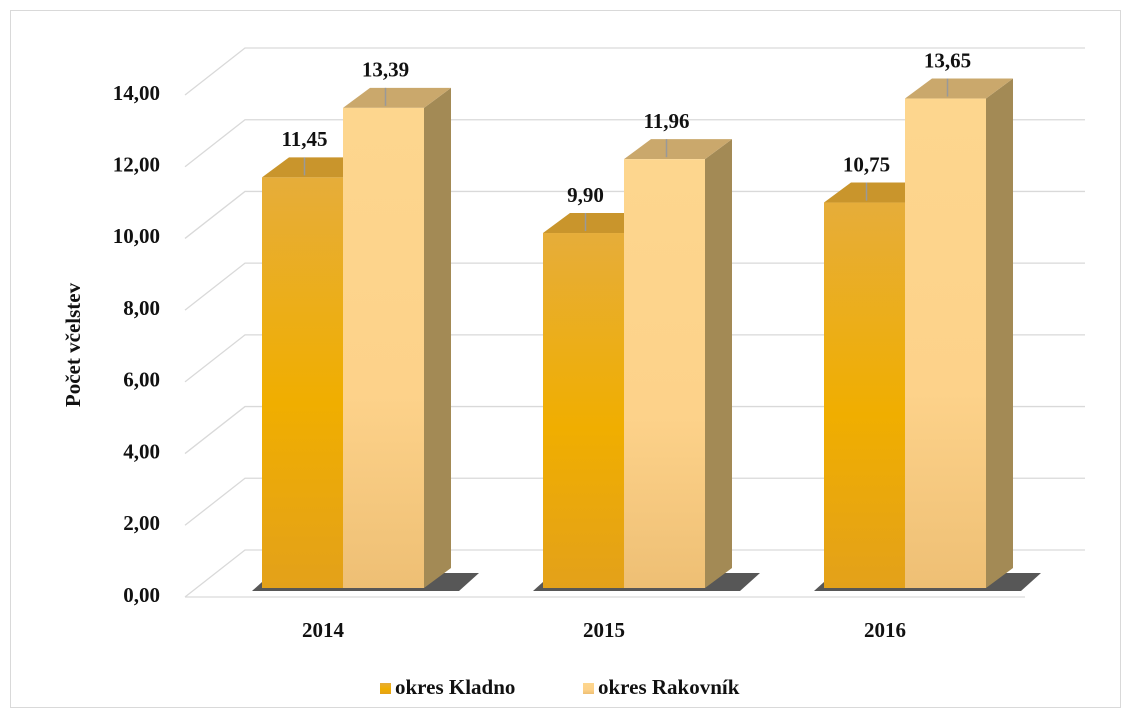 The height and width of the screenshot is (718, 1131). What do you see at coordinates (136, 93) in the screenshot?
I see `y-tick-label: 14,00` at bounding box center [136, 93].